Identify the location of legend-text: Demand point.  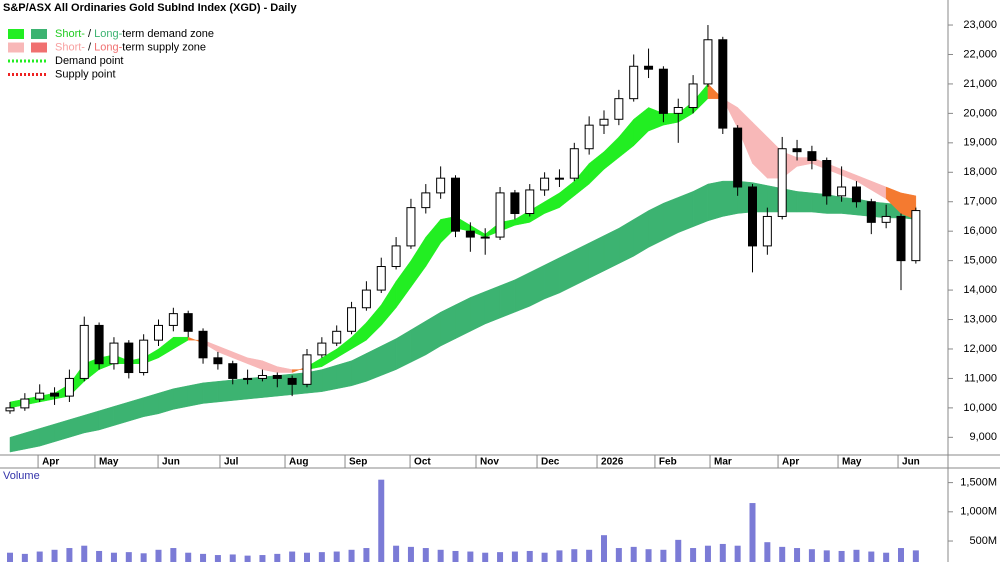
(89, 61).